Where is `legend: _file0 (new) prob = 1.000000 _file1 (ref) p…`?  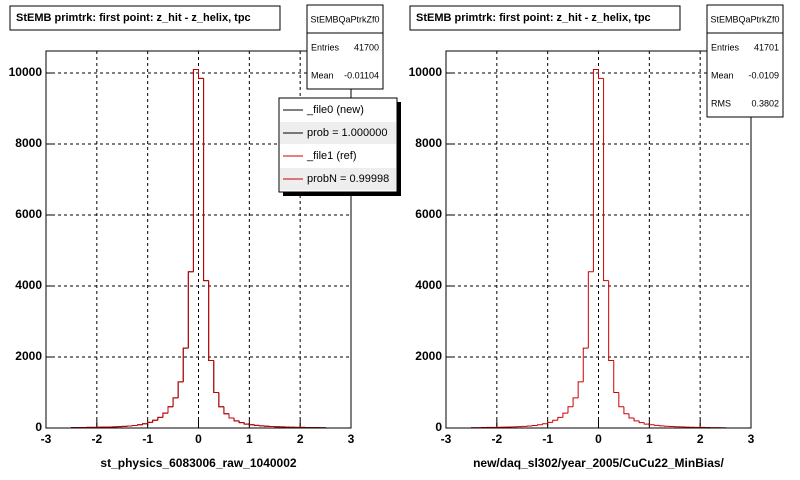
legend: _file0 (new) prob = 1.000000 _file1 (ref) p… is located at coordinates (339, 146).